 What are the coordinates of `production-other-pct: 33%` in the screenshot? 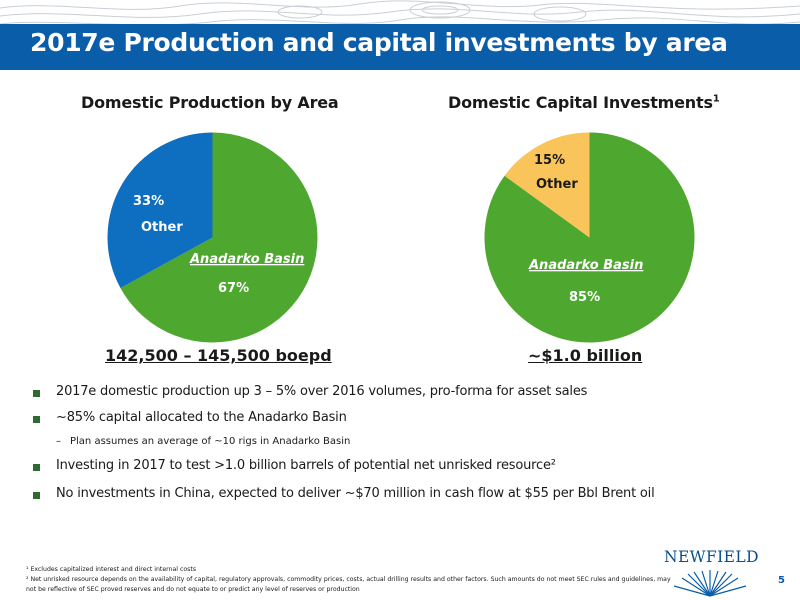 It's located at (148, 201).